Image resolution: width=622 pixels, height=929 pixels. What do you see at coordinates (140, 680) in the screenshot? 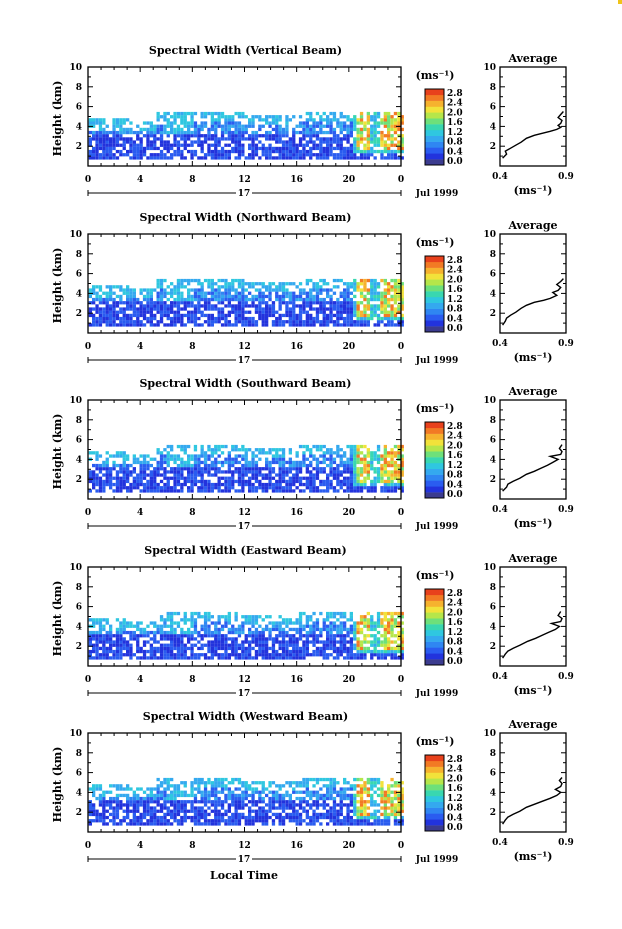
I see `x-tick-label: 4` at bounding box center [140, 680].